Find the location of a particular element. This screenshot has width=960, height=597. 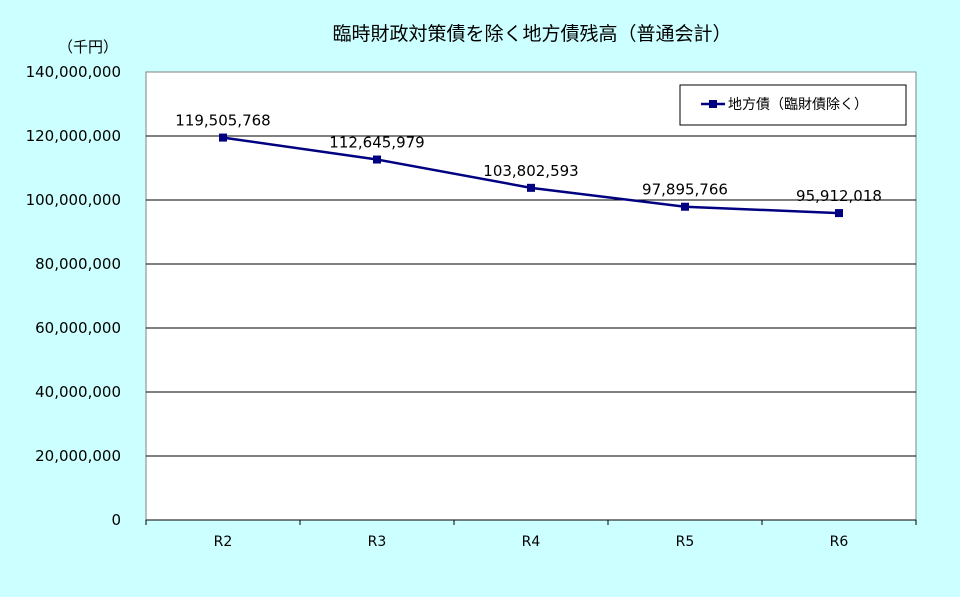

x-tick-label: R3 is located at coordinates (377, 542).